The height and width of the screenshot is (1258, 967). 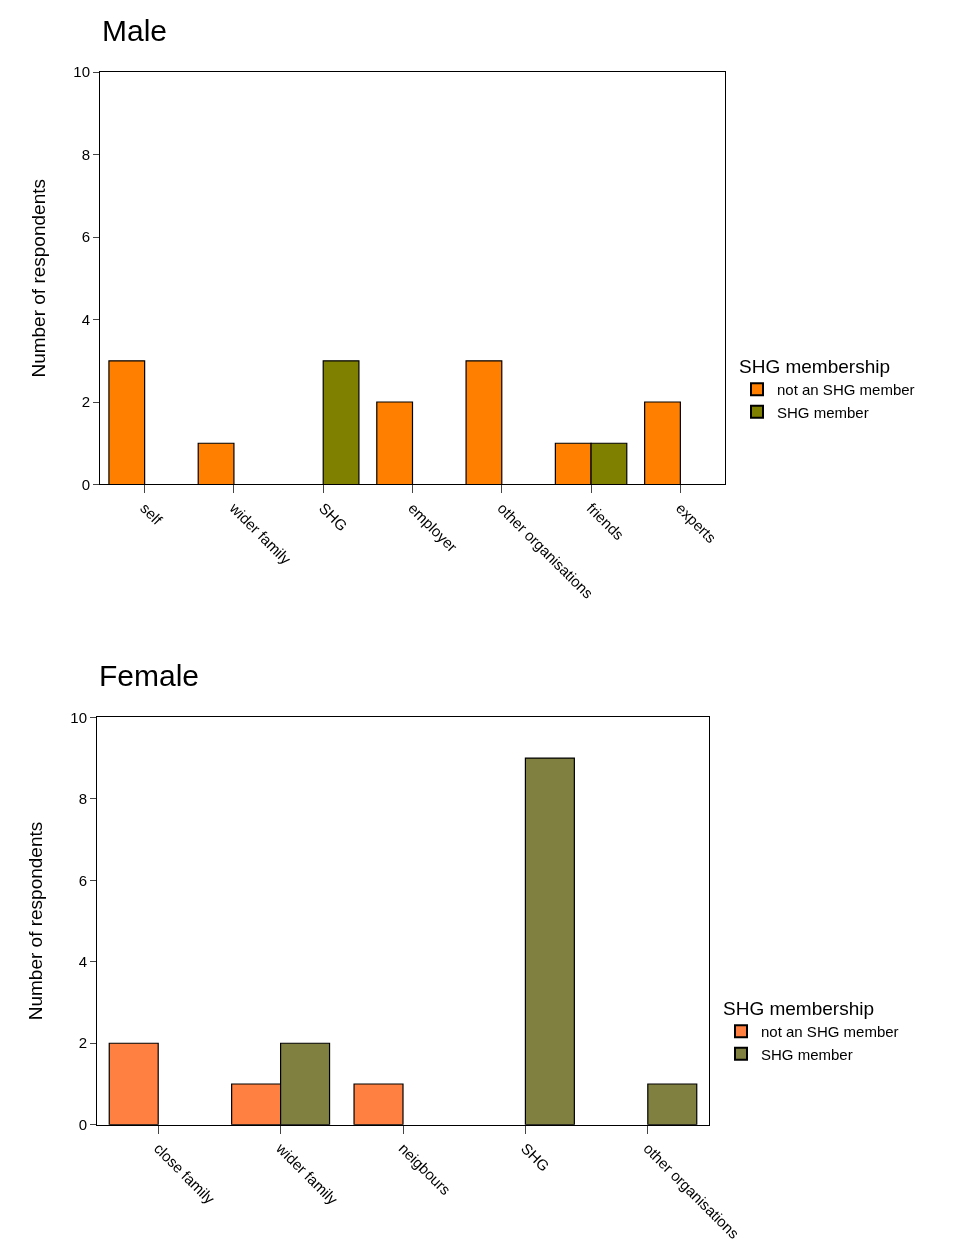 I want to click on x-tick-label: self, so click(x=152, y=514).